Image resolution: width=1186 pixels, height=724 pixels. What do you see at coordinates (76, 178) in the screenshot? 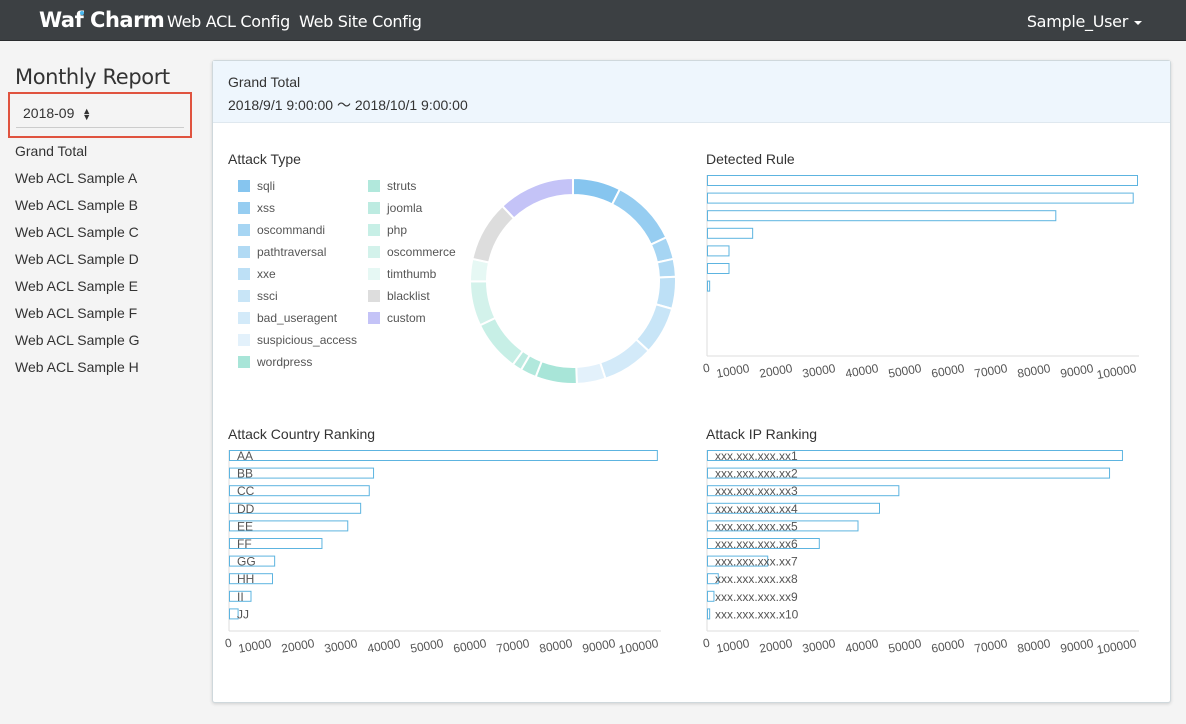
I see `menu-item-sample-a: Web ACL Sample A` at bounding box center [76, 178].